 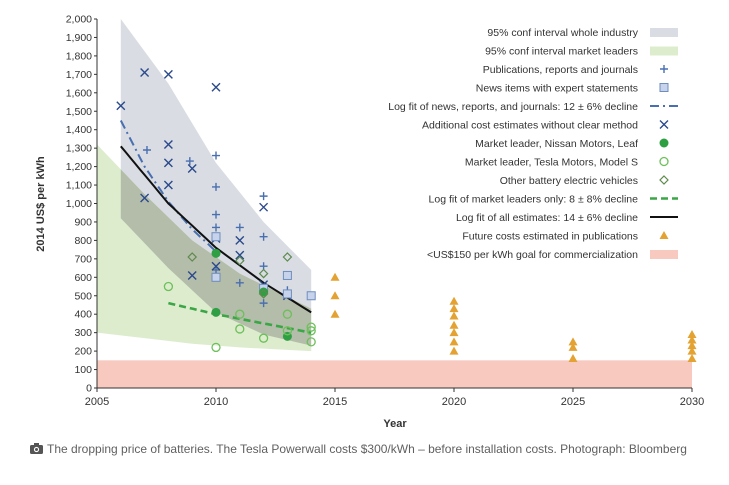 What do you see at coordinates (692, 402) in the screenshot?
I see `x-tick-label: 2030` at bounding box center [692, 402].